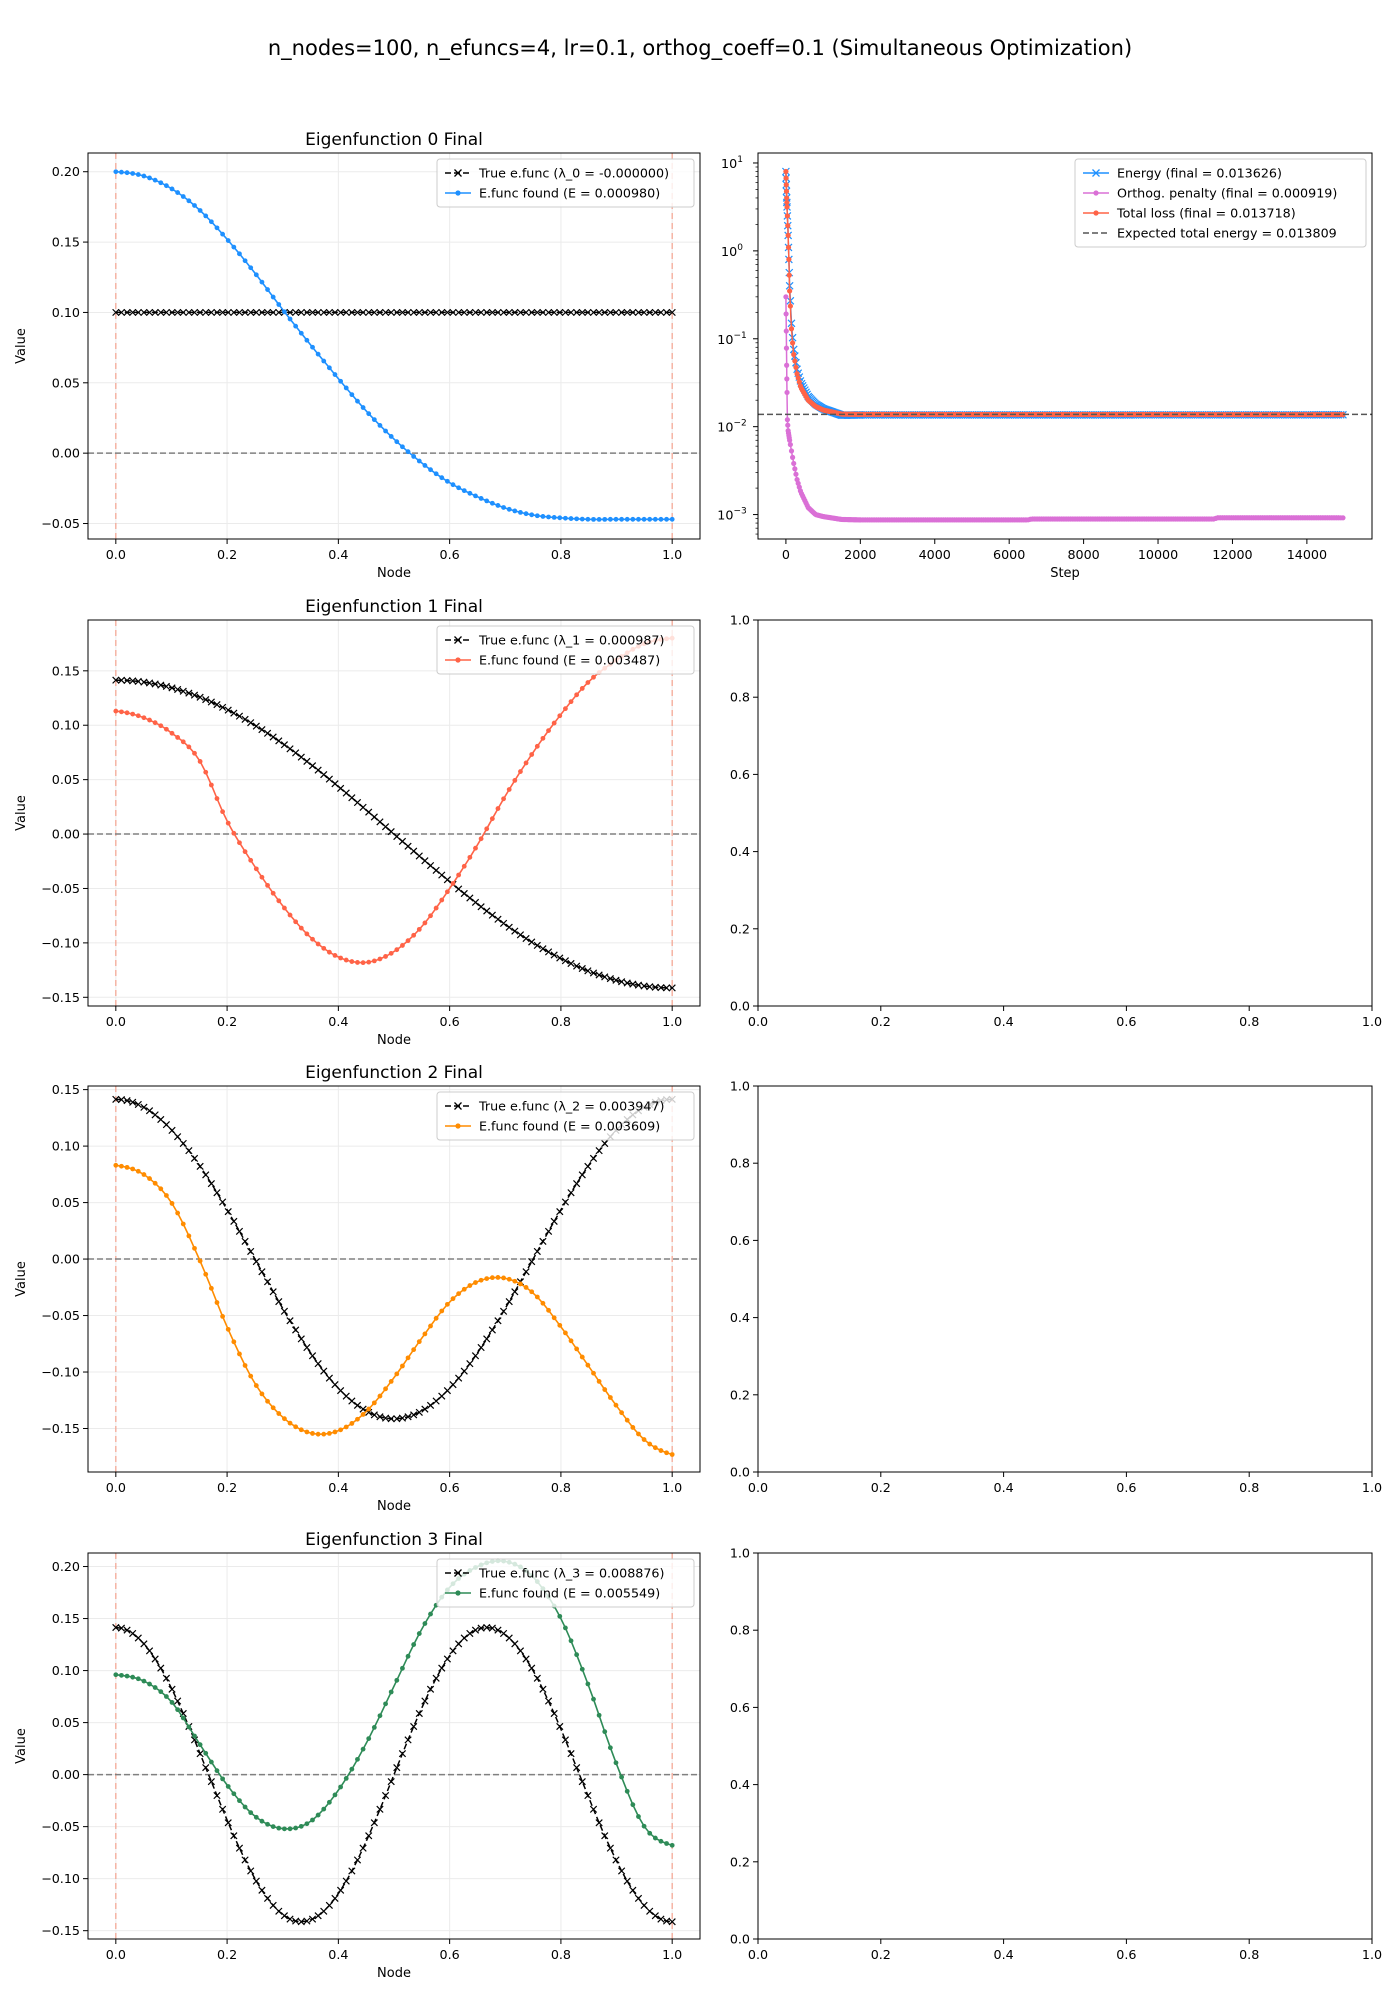  Describe the element at coordinates (227, 1487) in the screenshot. I see `x-tick-label: 0.2` at that location.